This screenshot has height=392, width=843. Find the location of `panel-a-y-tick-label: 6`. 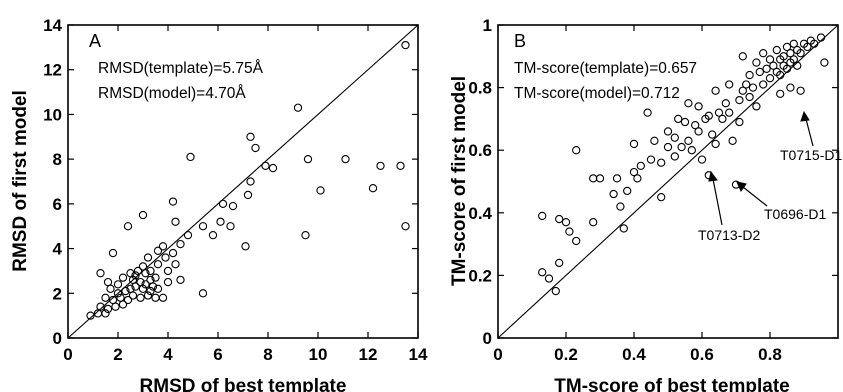

panel-a-y-tick-label: 6 is located at coordinates (57, 204).